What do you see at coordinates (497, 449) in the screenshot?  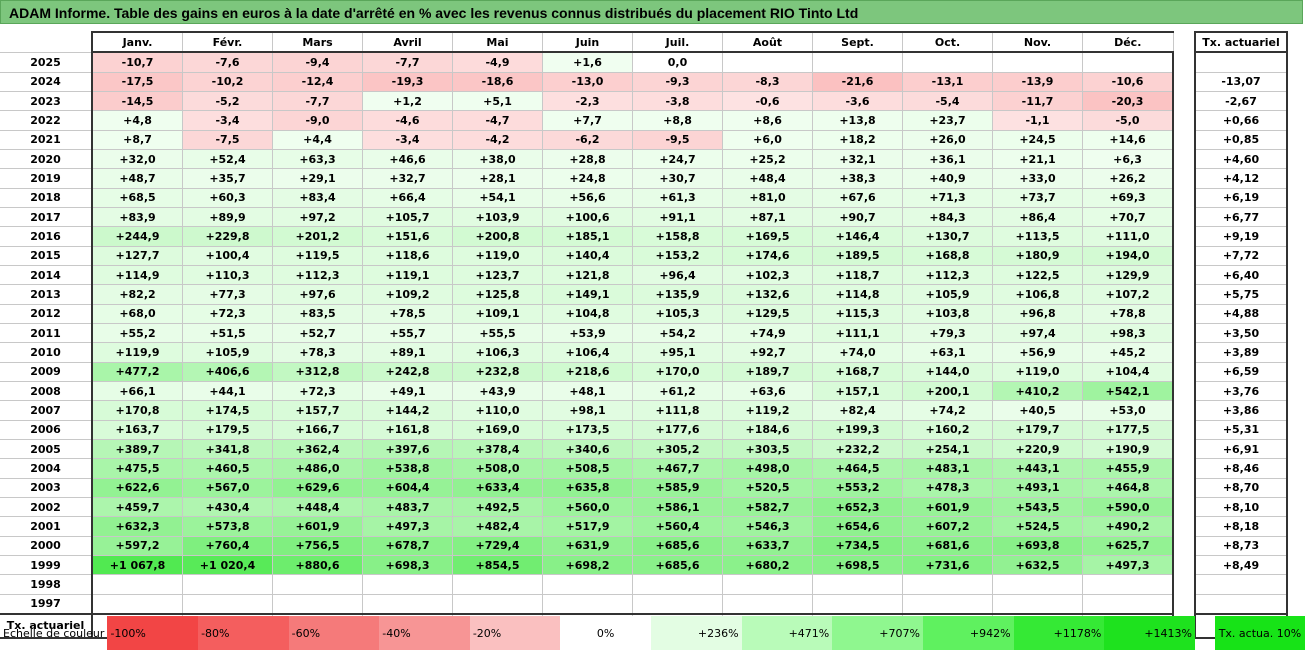 I see `gain-cell: +378,4` at bounding box center [497, 449].